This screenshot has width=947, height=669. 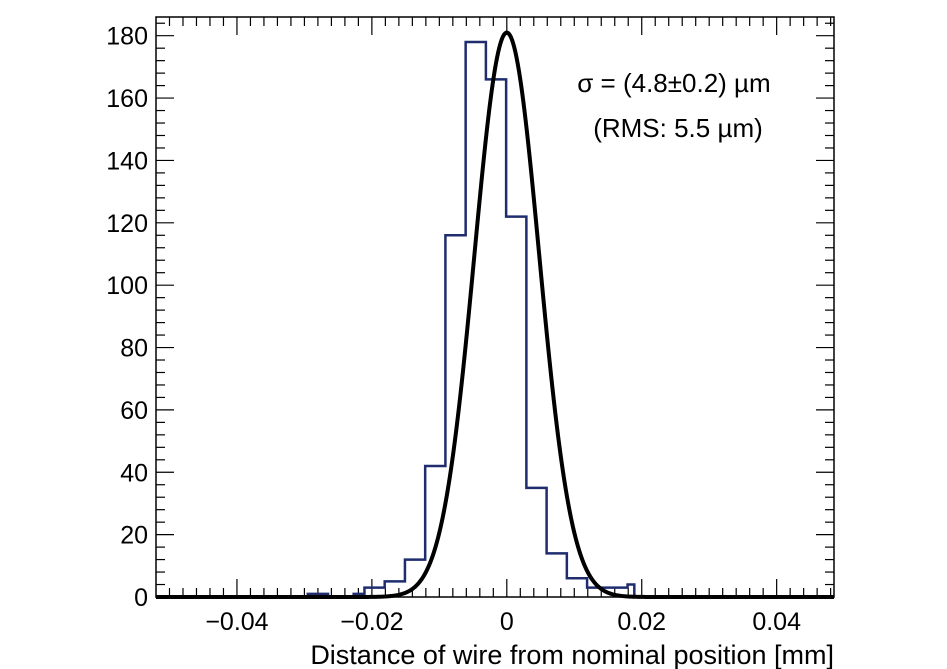 I want to click on y-tick-label: 140, so click(x=127, y=161).